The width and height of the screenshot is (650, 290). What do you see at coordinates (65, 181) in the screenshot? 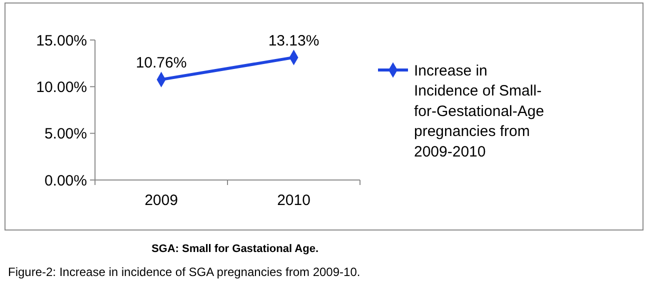
I see `y-tick-label: 0.00%` at bounding box center [65, 181].